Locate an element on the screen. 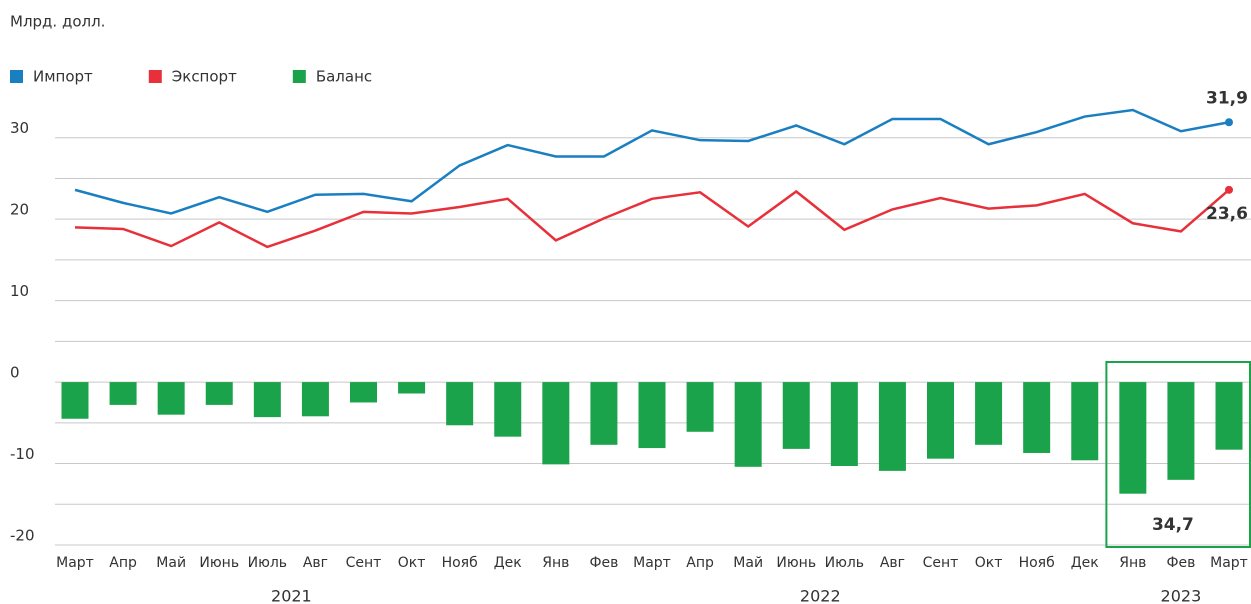  year-label: 2021 is located at coordinates (291, 595).